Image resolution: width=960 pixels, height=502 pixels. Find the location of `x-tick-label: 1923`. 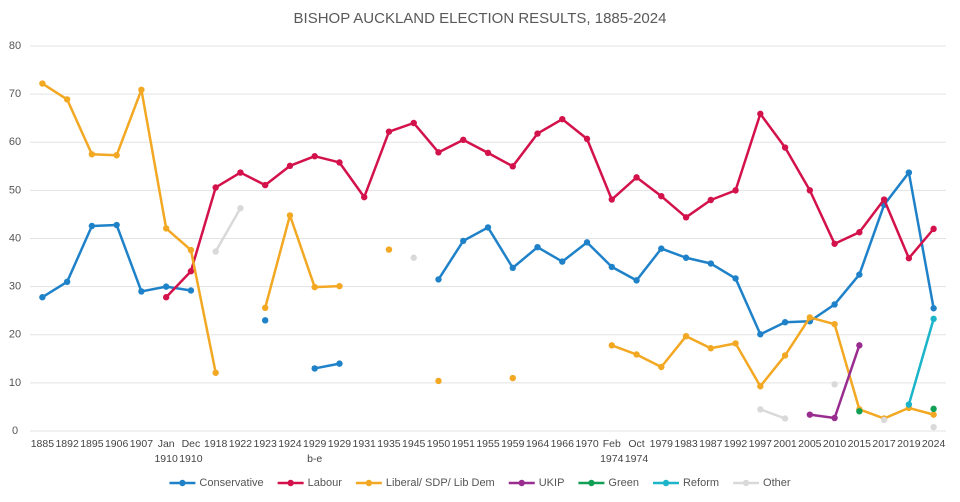

x-tick-label: 1923 is located at coordinates (265, 444).